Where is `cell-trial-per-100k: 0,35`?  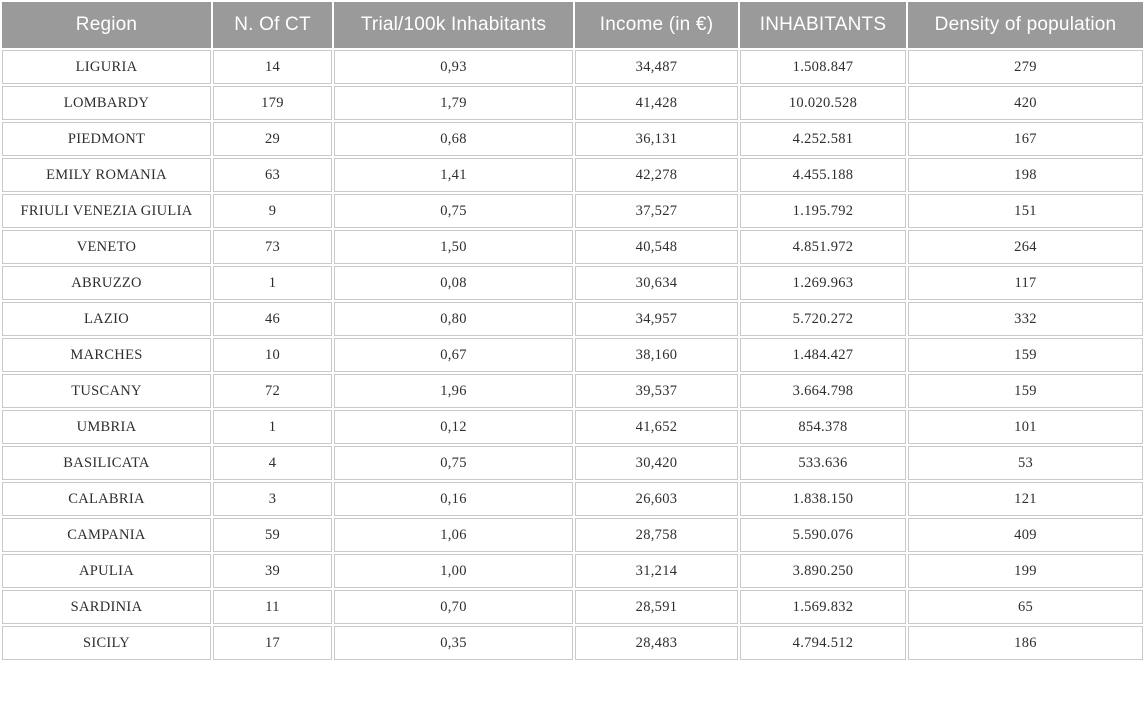 cell-trial-per-100k: 0,35 is located at coordinates (453, 643).